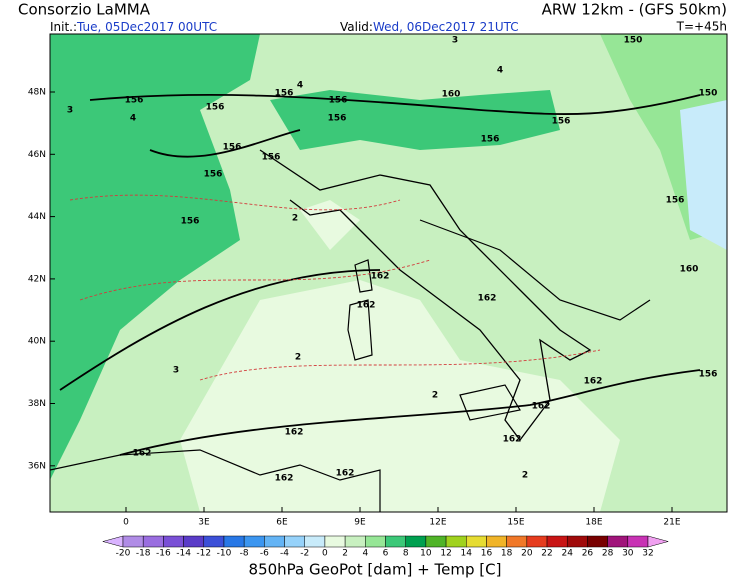 This screenshot has height=580, width=751. What do you see at coordinates (356, 27) in the screenshot?
I see `valid-label: Valid:` at bounding box center [356, 27].